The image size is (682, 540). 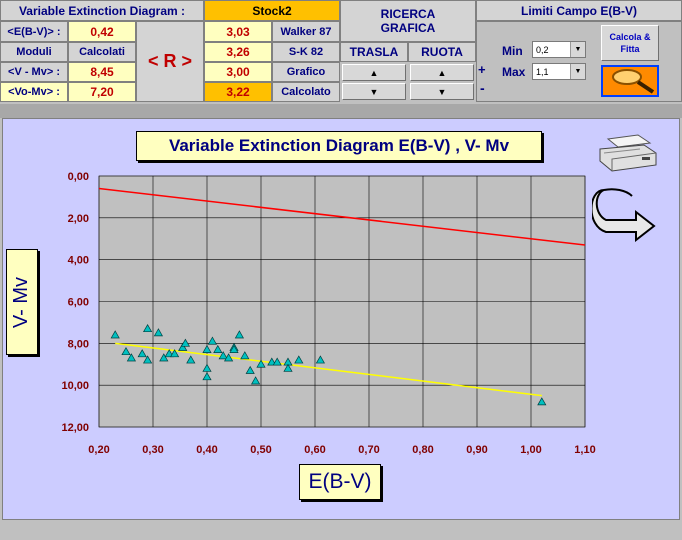 What do you see at coordinates (482, 88) in the screenshot?
I see `minus-sign: -` at bounding box center [482, 88].